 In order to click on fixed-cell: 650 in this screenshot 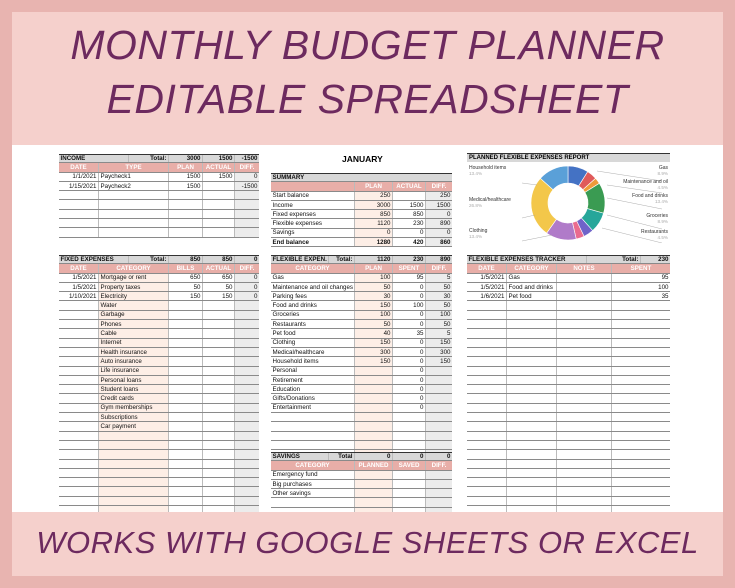, I will do `click(186, 277)`.